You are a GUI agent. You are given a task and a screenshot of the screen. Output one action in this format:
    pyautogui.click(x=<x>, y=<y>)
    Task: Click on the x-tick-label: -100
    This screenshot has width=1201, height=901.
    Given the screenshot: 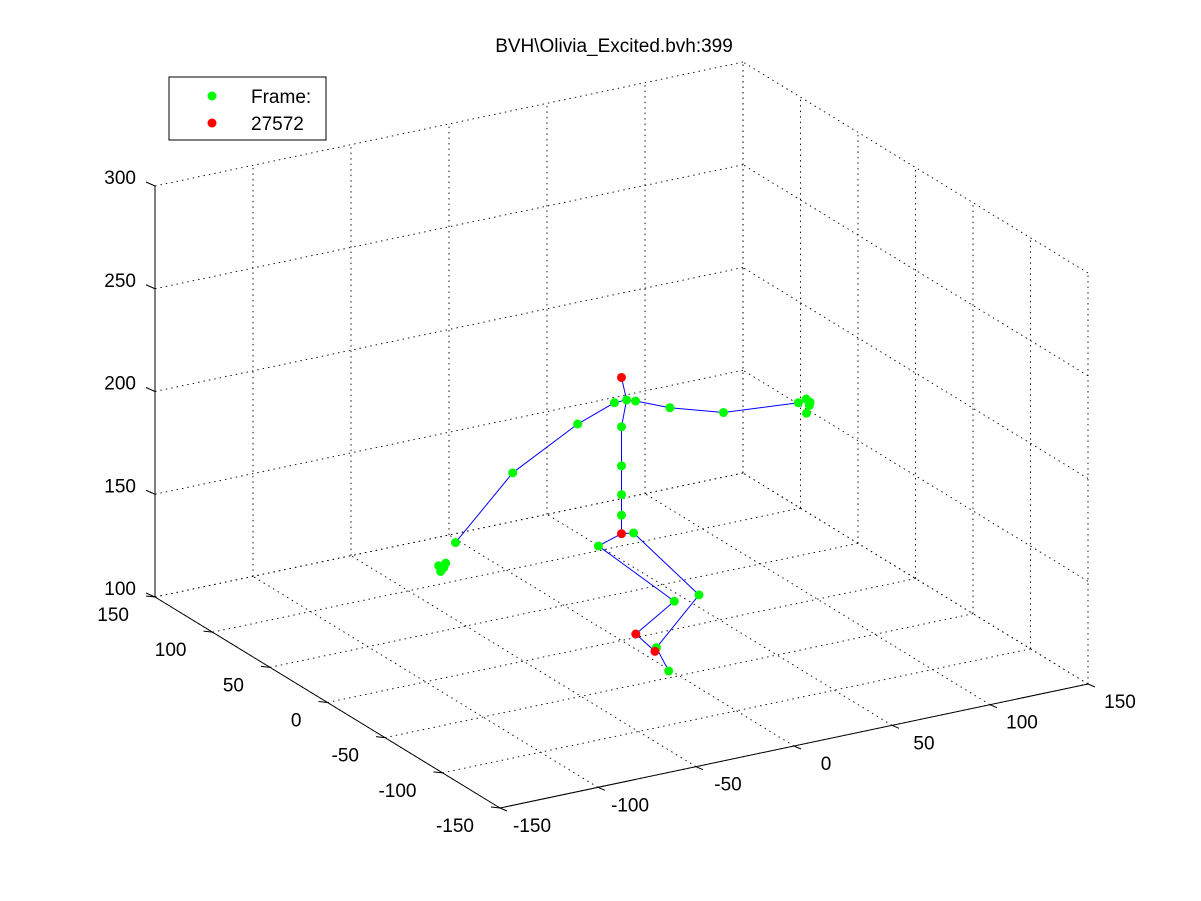 What is the action you would take?
    pyautogui.click(x=630, y=805)
    